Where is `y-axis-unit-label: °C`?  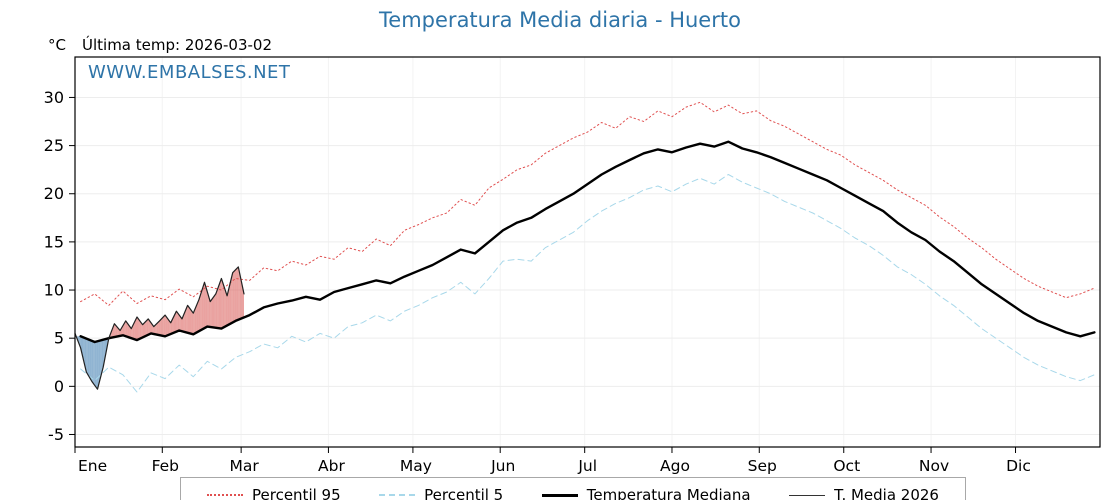
y-axis-unit-label: °C is located at coordinates (57, 45).